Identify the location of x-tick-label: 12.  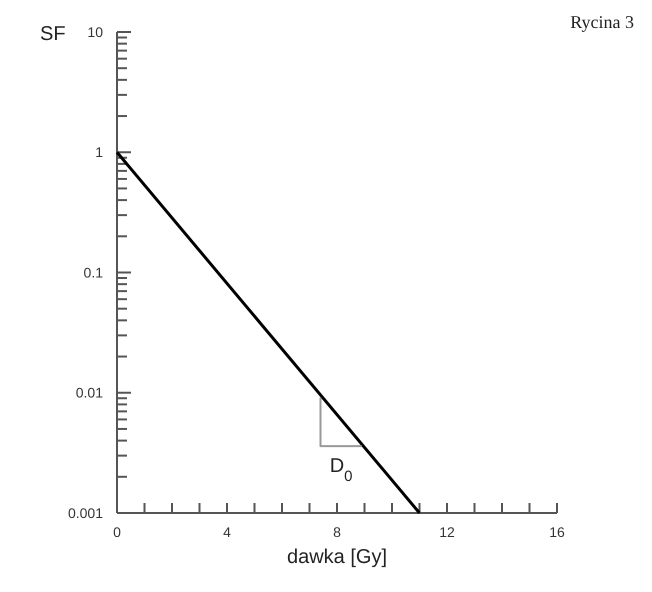
(447, 532).